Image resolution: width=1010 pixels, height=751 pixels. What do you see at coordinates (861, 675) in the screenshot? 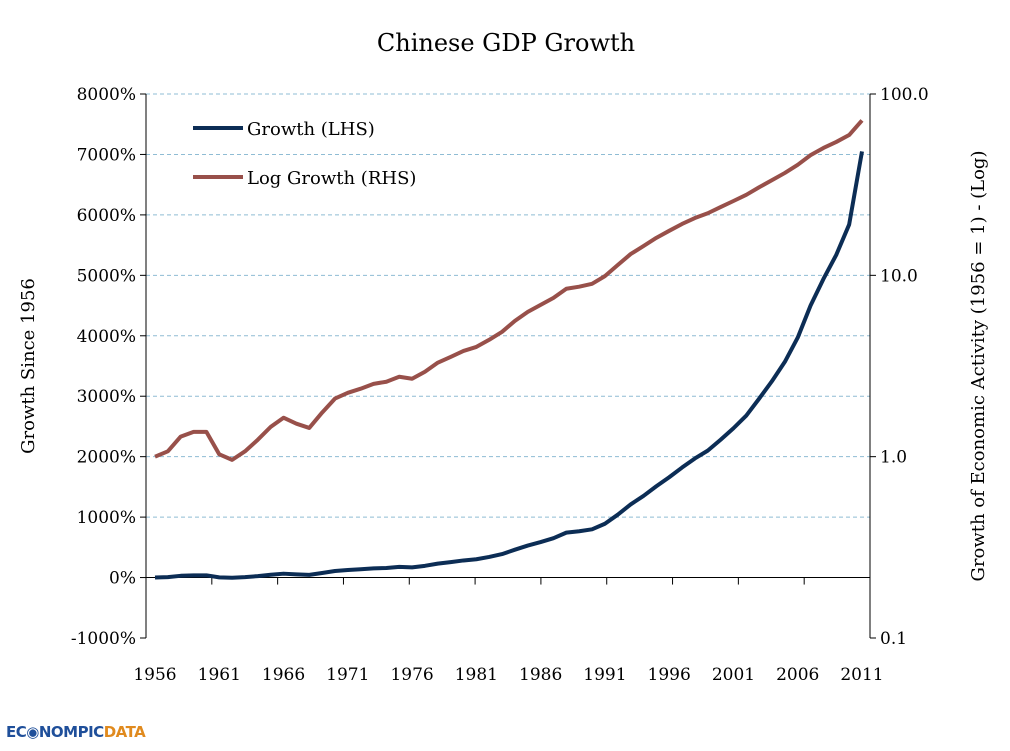
I see `x-tick-label: 2011` at bounding box center [861, 675].